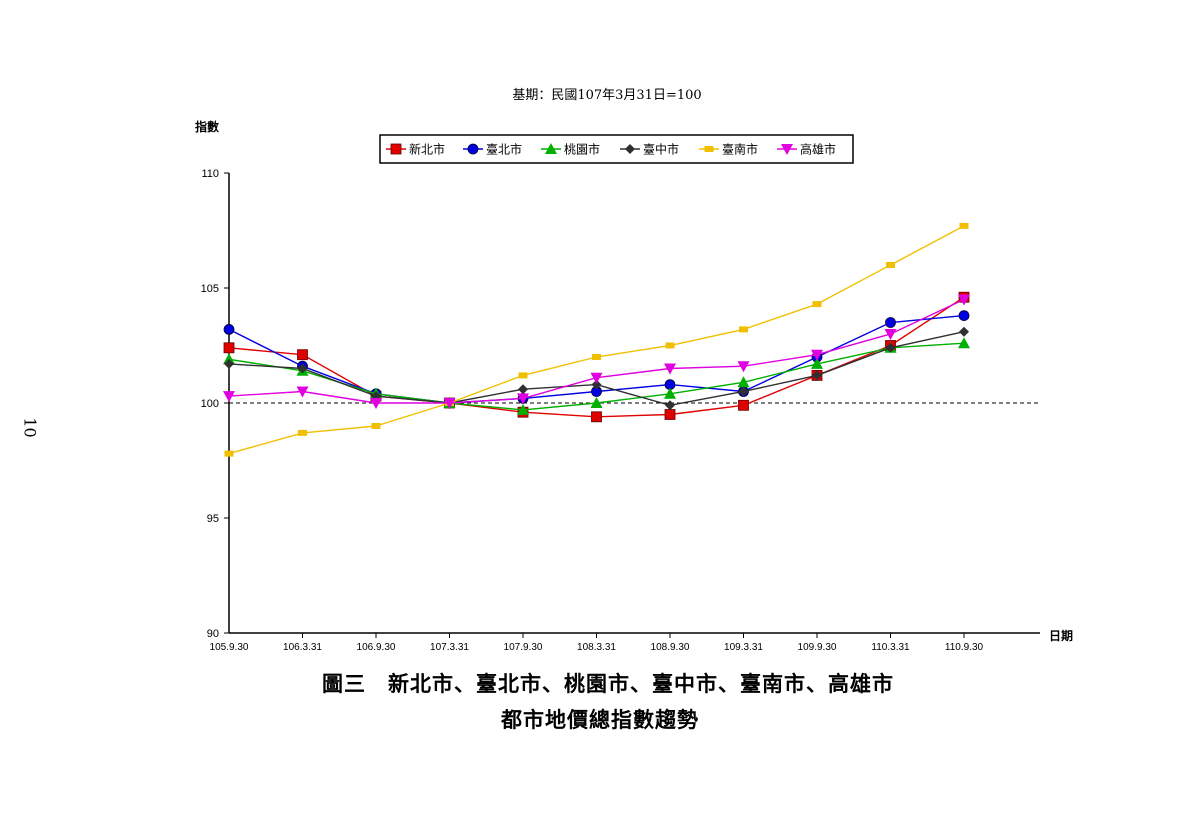  I want to click on page-number: 10, so click(30, 427).